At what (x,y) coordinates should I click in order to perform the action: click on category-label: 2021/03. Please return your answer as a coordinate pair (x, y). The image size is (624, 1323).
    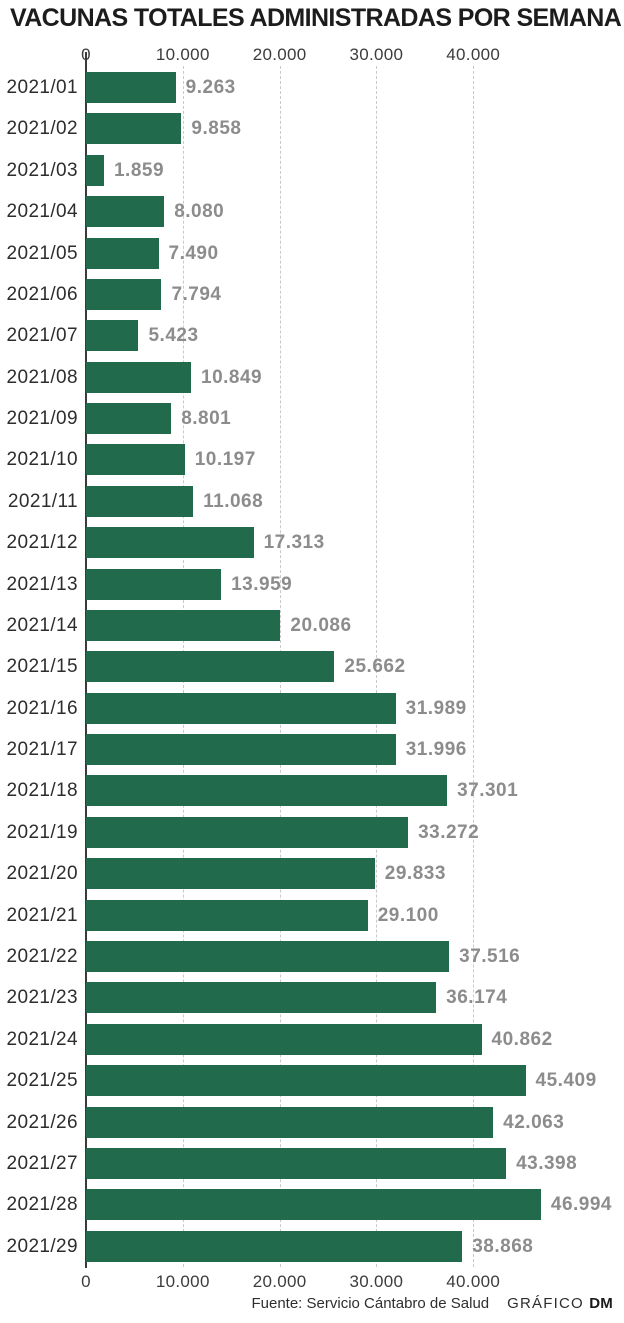
    Looking at the image, I should click on (42, 170).